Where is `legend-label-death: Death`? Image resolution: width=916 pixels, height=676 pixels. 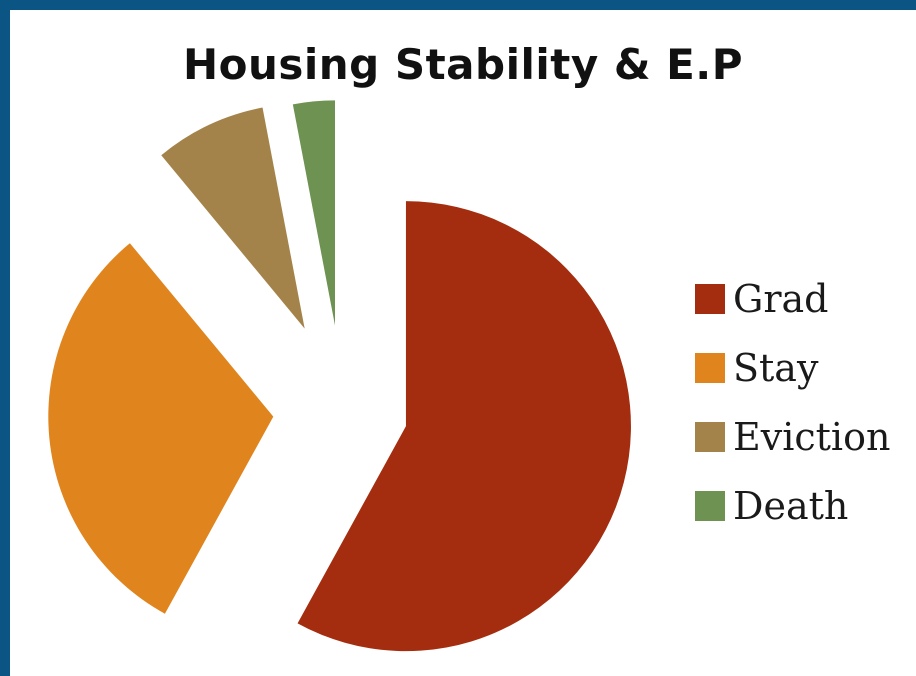 legend-label-death: Death is located at coordinates (791, 505).